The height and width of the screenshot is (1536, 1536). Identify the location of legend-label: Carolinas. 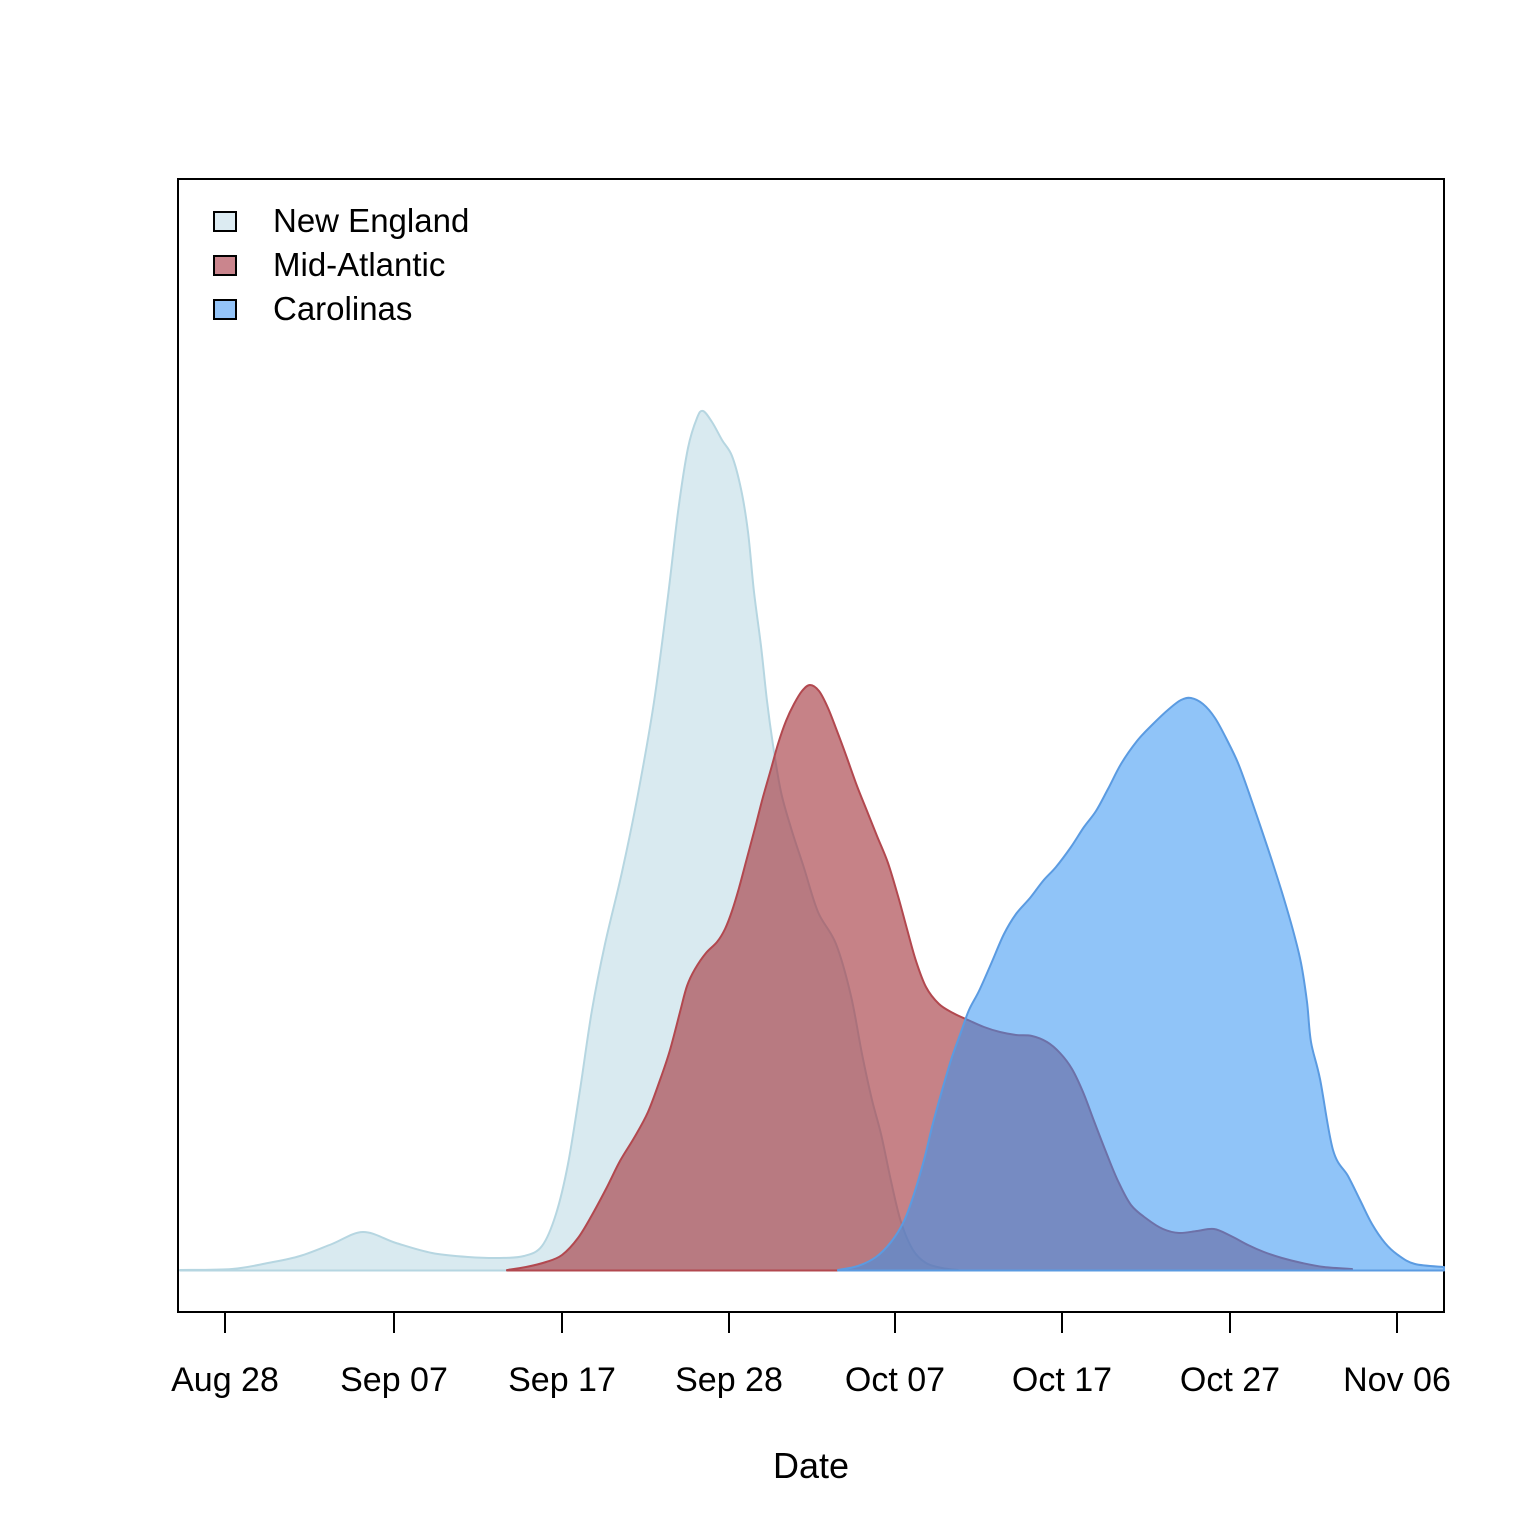
(343, 308).